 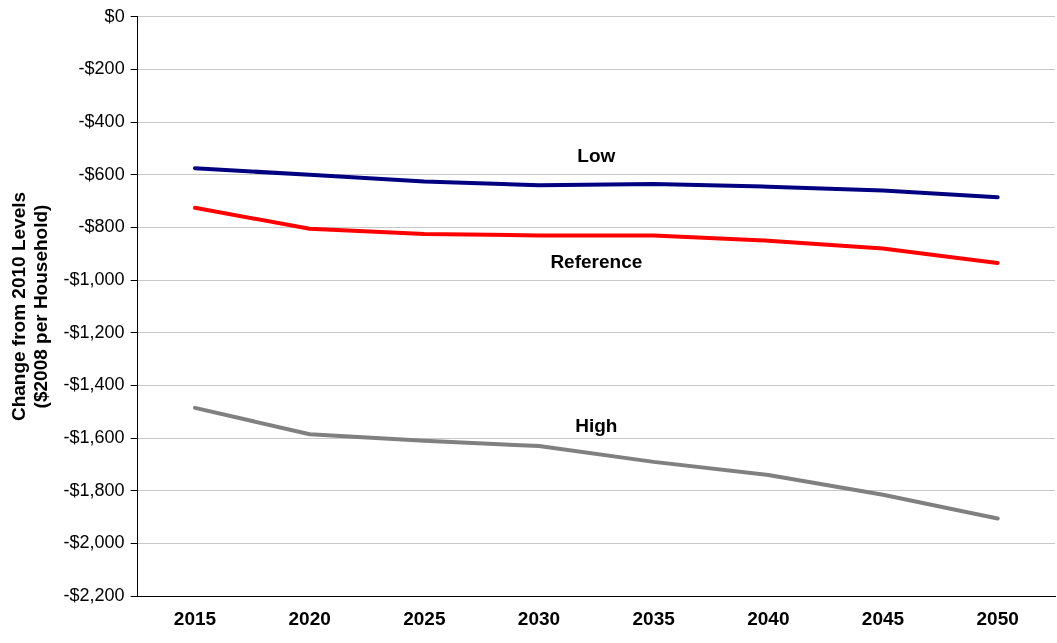 I want to click on y-tick-label: -$600, so click(x=101, y=173).